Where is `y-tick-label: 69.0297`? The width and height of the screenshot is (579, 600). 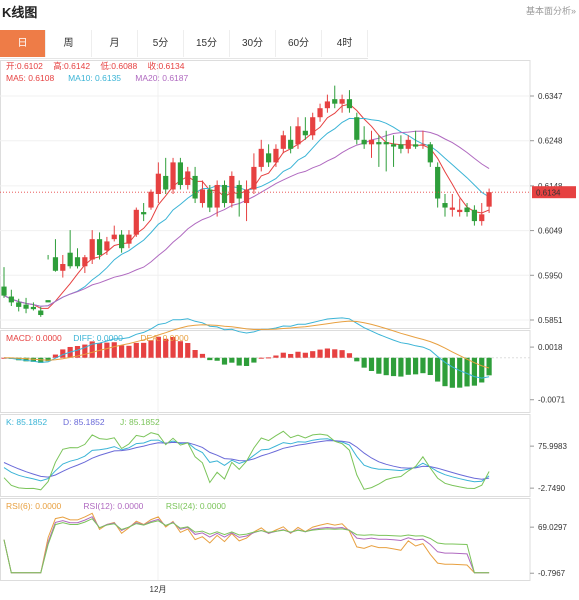
y-tick-label: 69.0297 is located at coordinates (552, 527).